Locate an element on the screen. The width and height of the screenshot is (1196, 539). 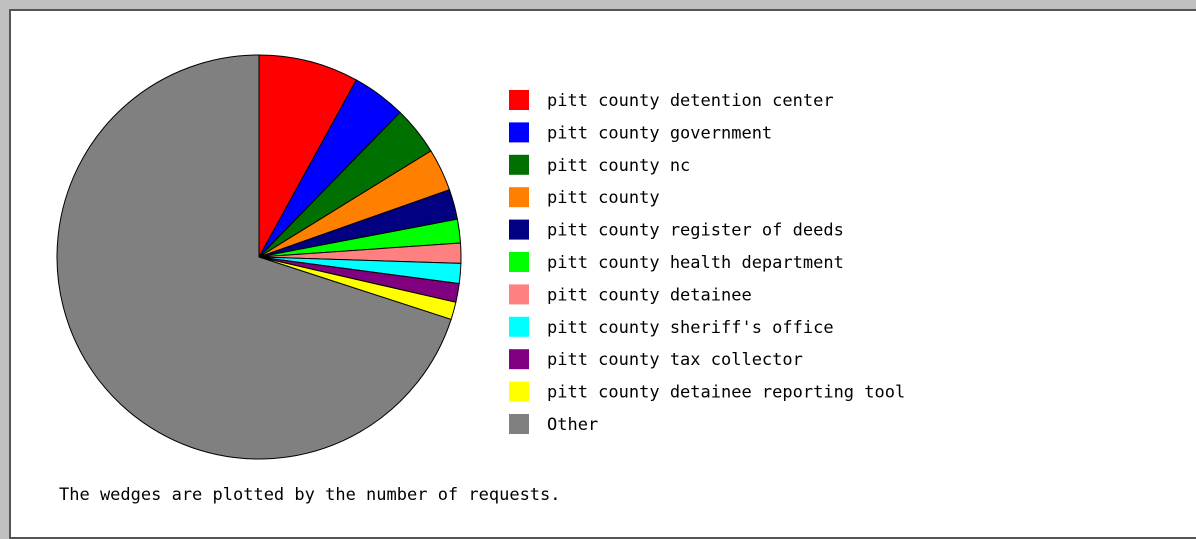
legend-label: pitt county register of deeds is located at coordinates (695, 231).